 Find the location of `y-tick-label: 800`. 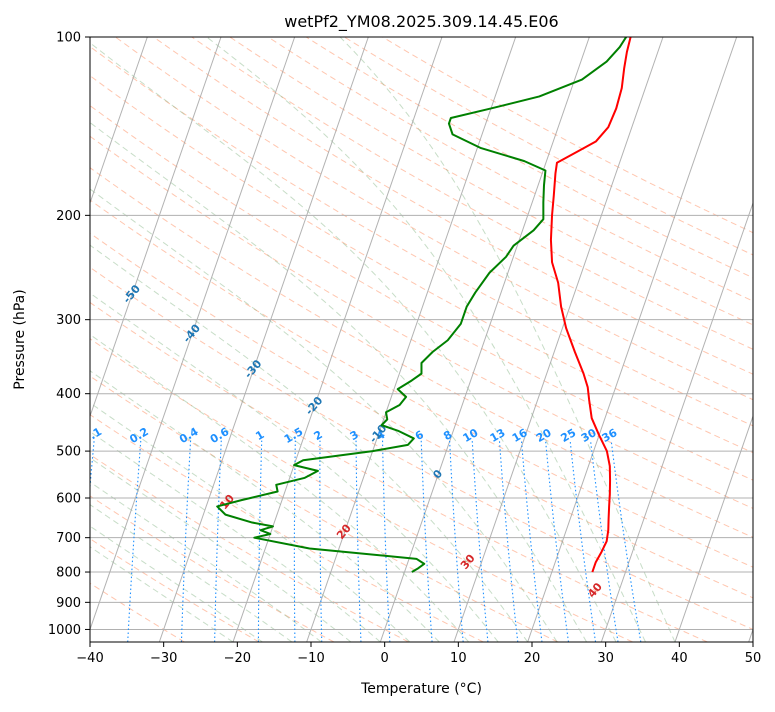

y-tick-label: 800 is located at coordinates (68, 573).